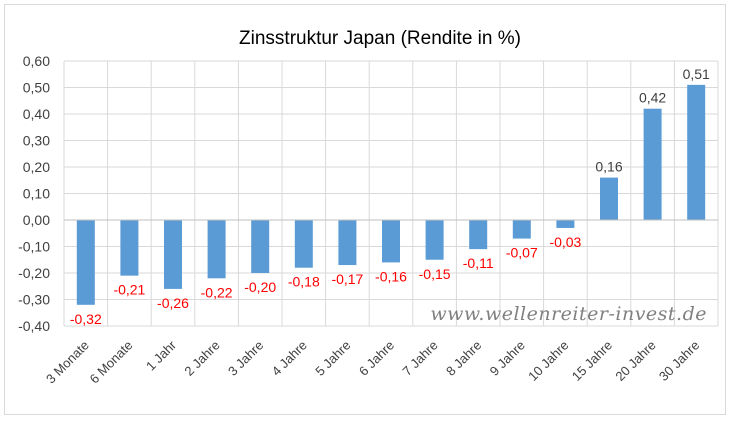 The height and width of the screenshot is (421, 732). What do you see at coordinates (201, 358) in the screenshot?
I see `x-tick-label: 2 Jahre` at bounding box center [201, 358].